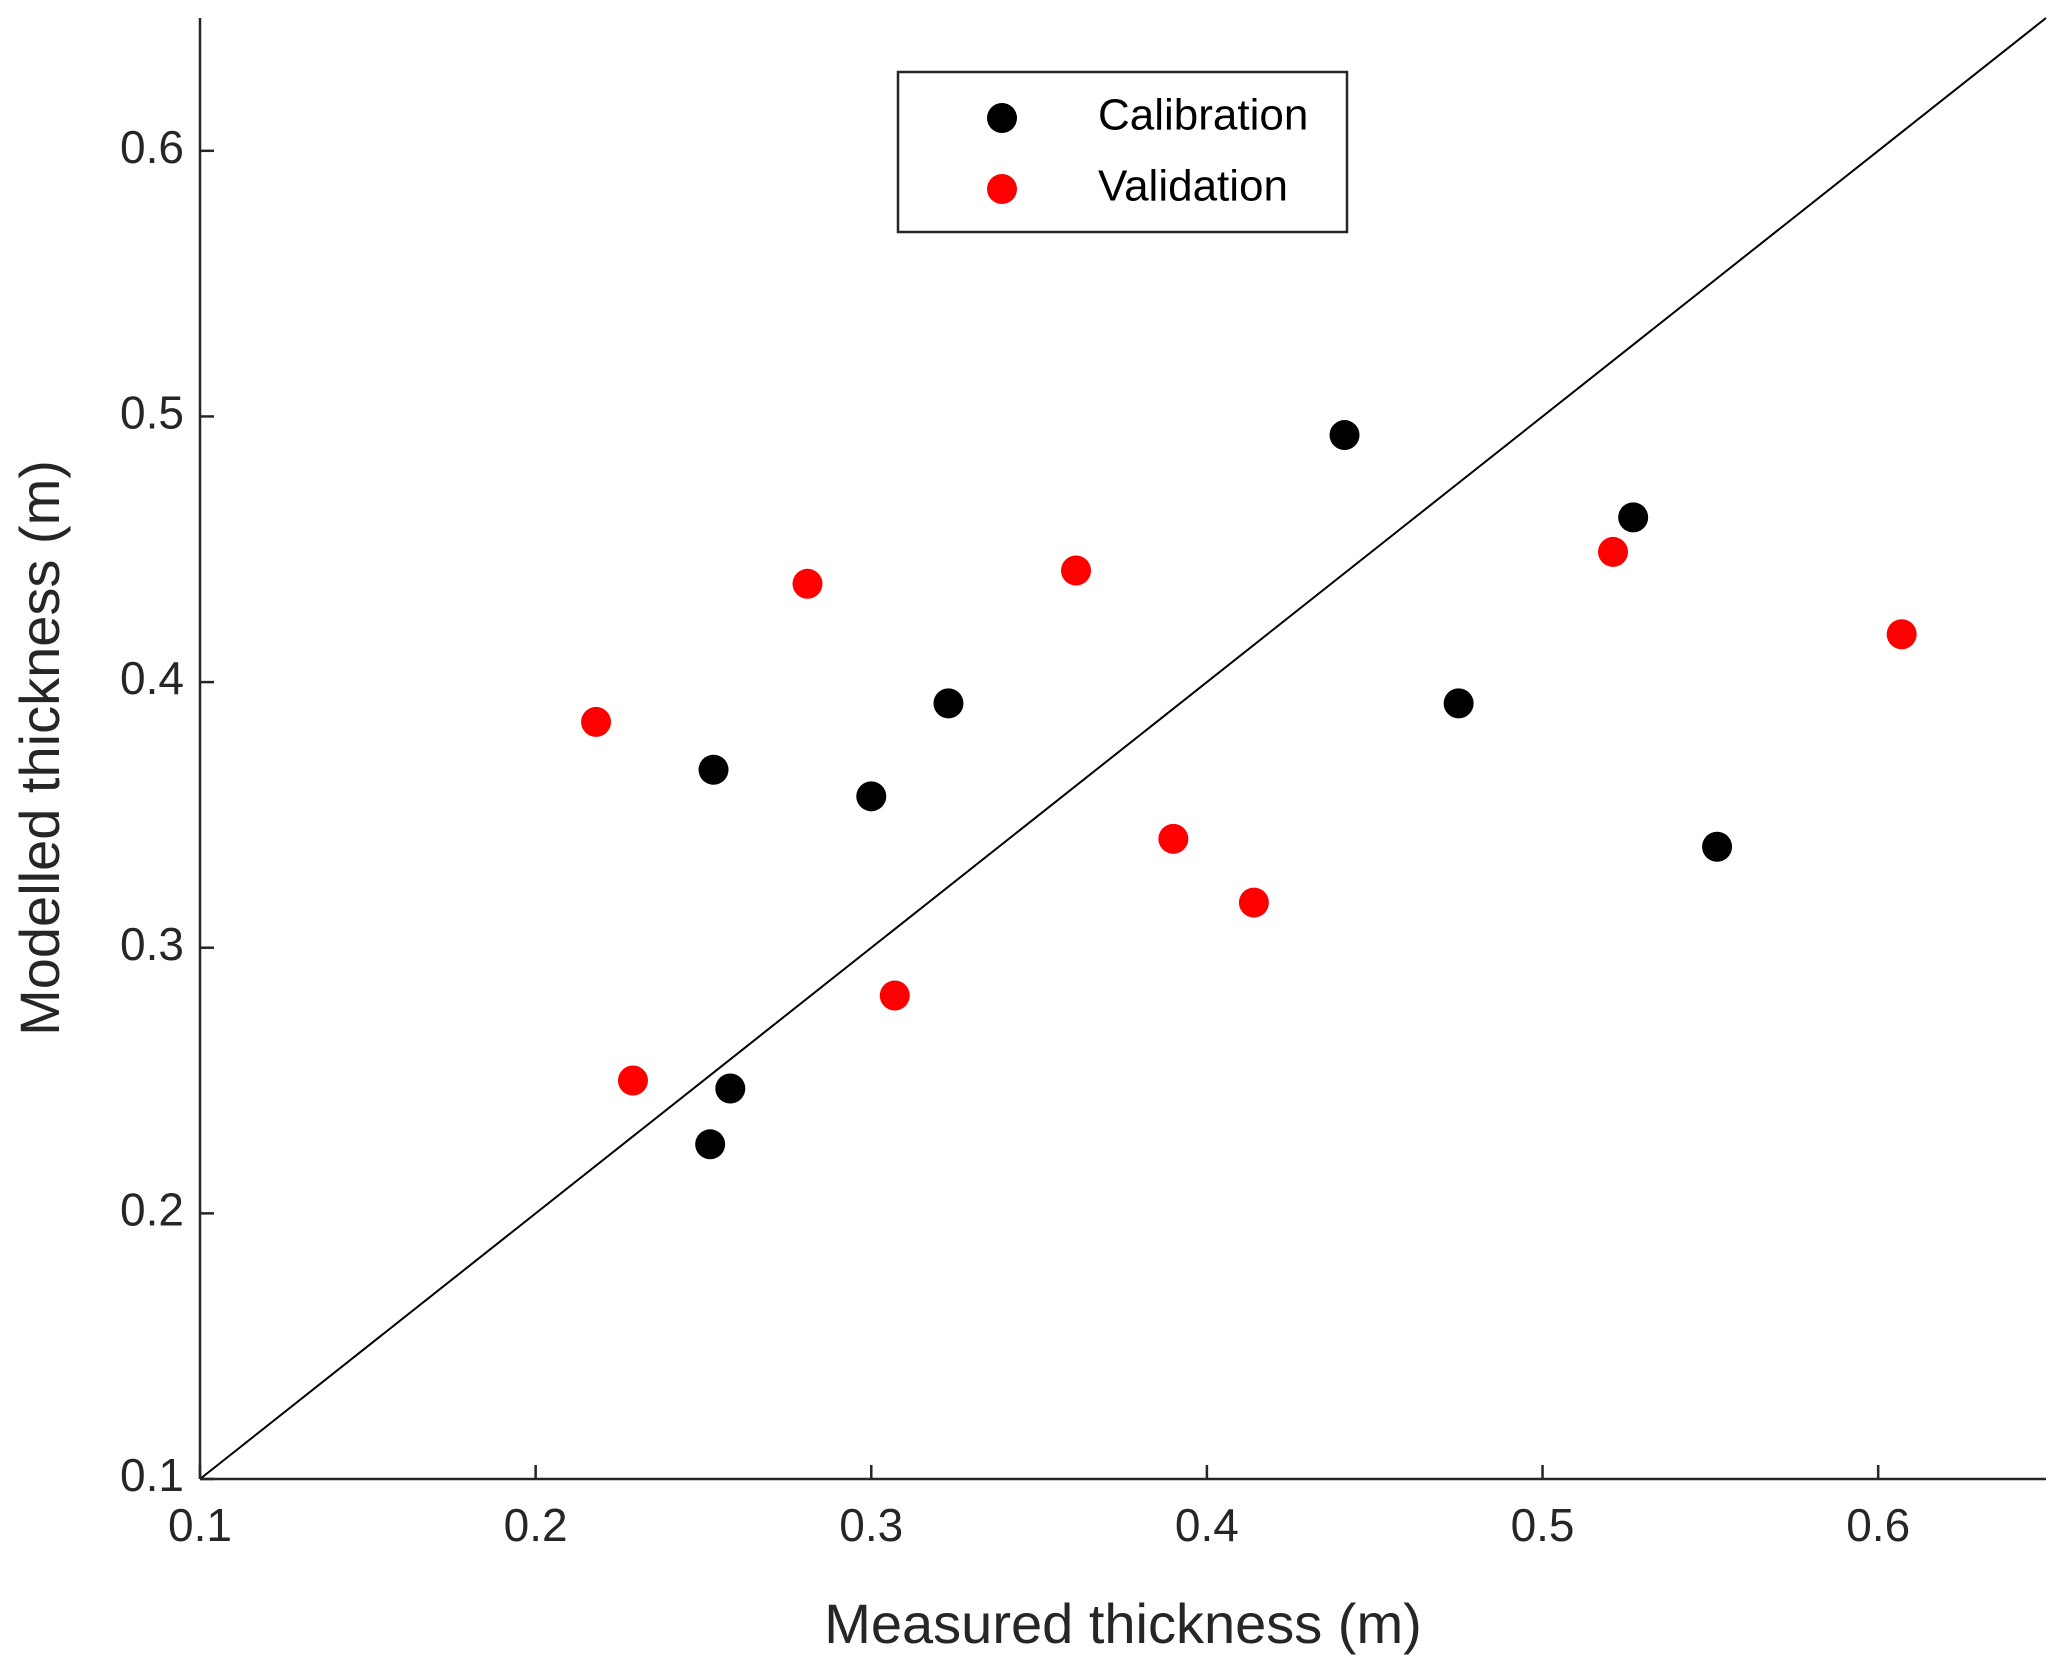  Describe the element at coordinates (1543, 1525) in the screenshot. I see `x-tick-label: 0.5` at that location.